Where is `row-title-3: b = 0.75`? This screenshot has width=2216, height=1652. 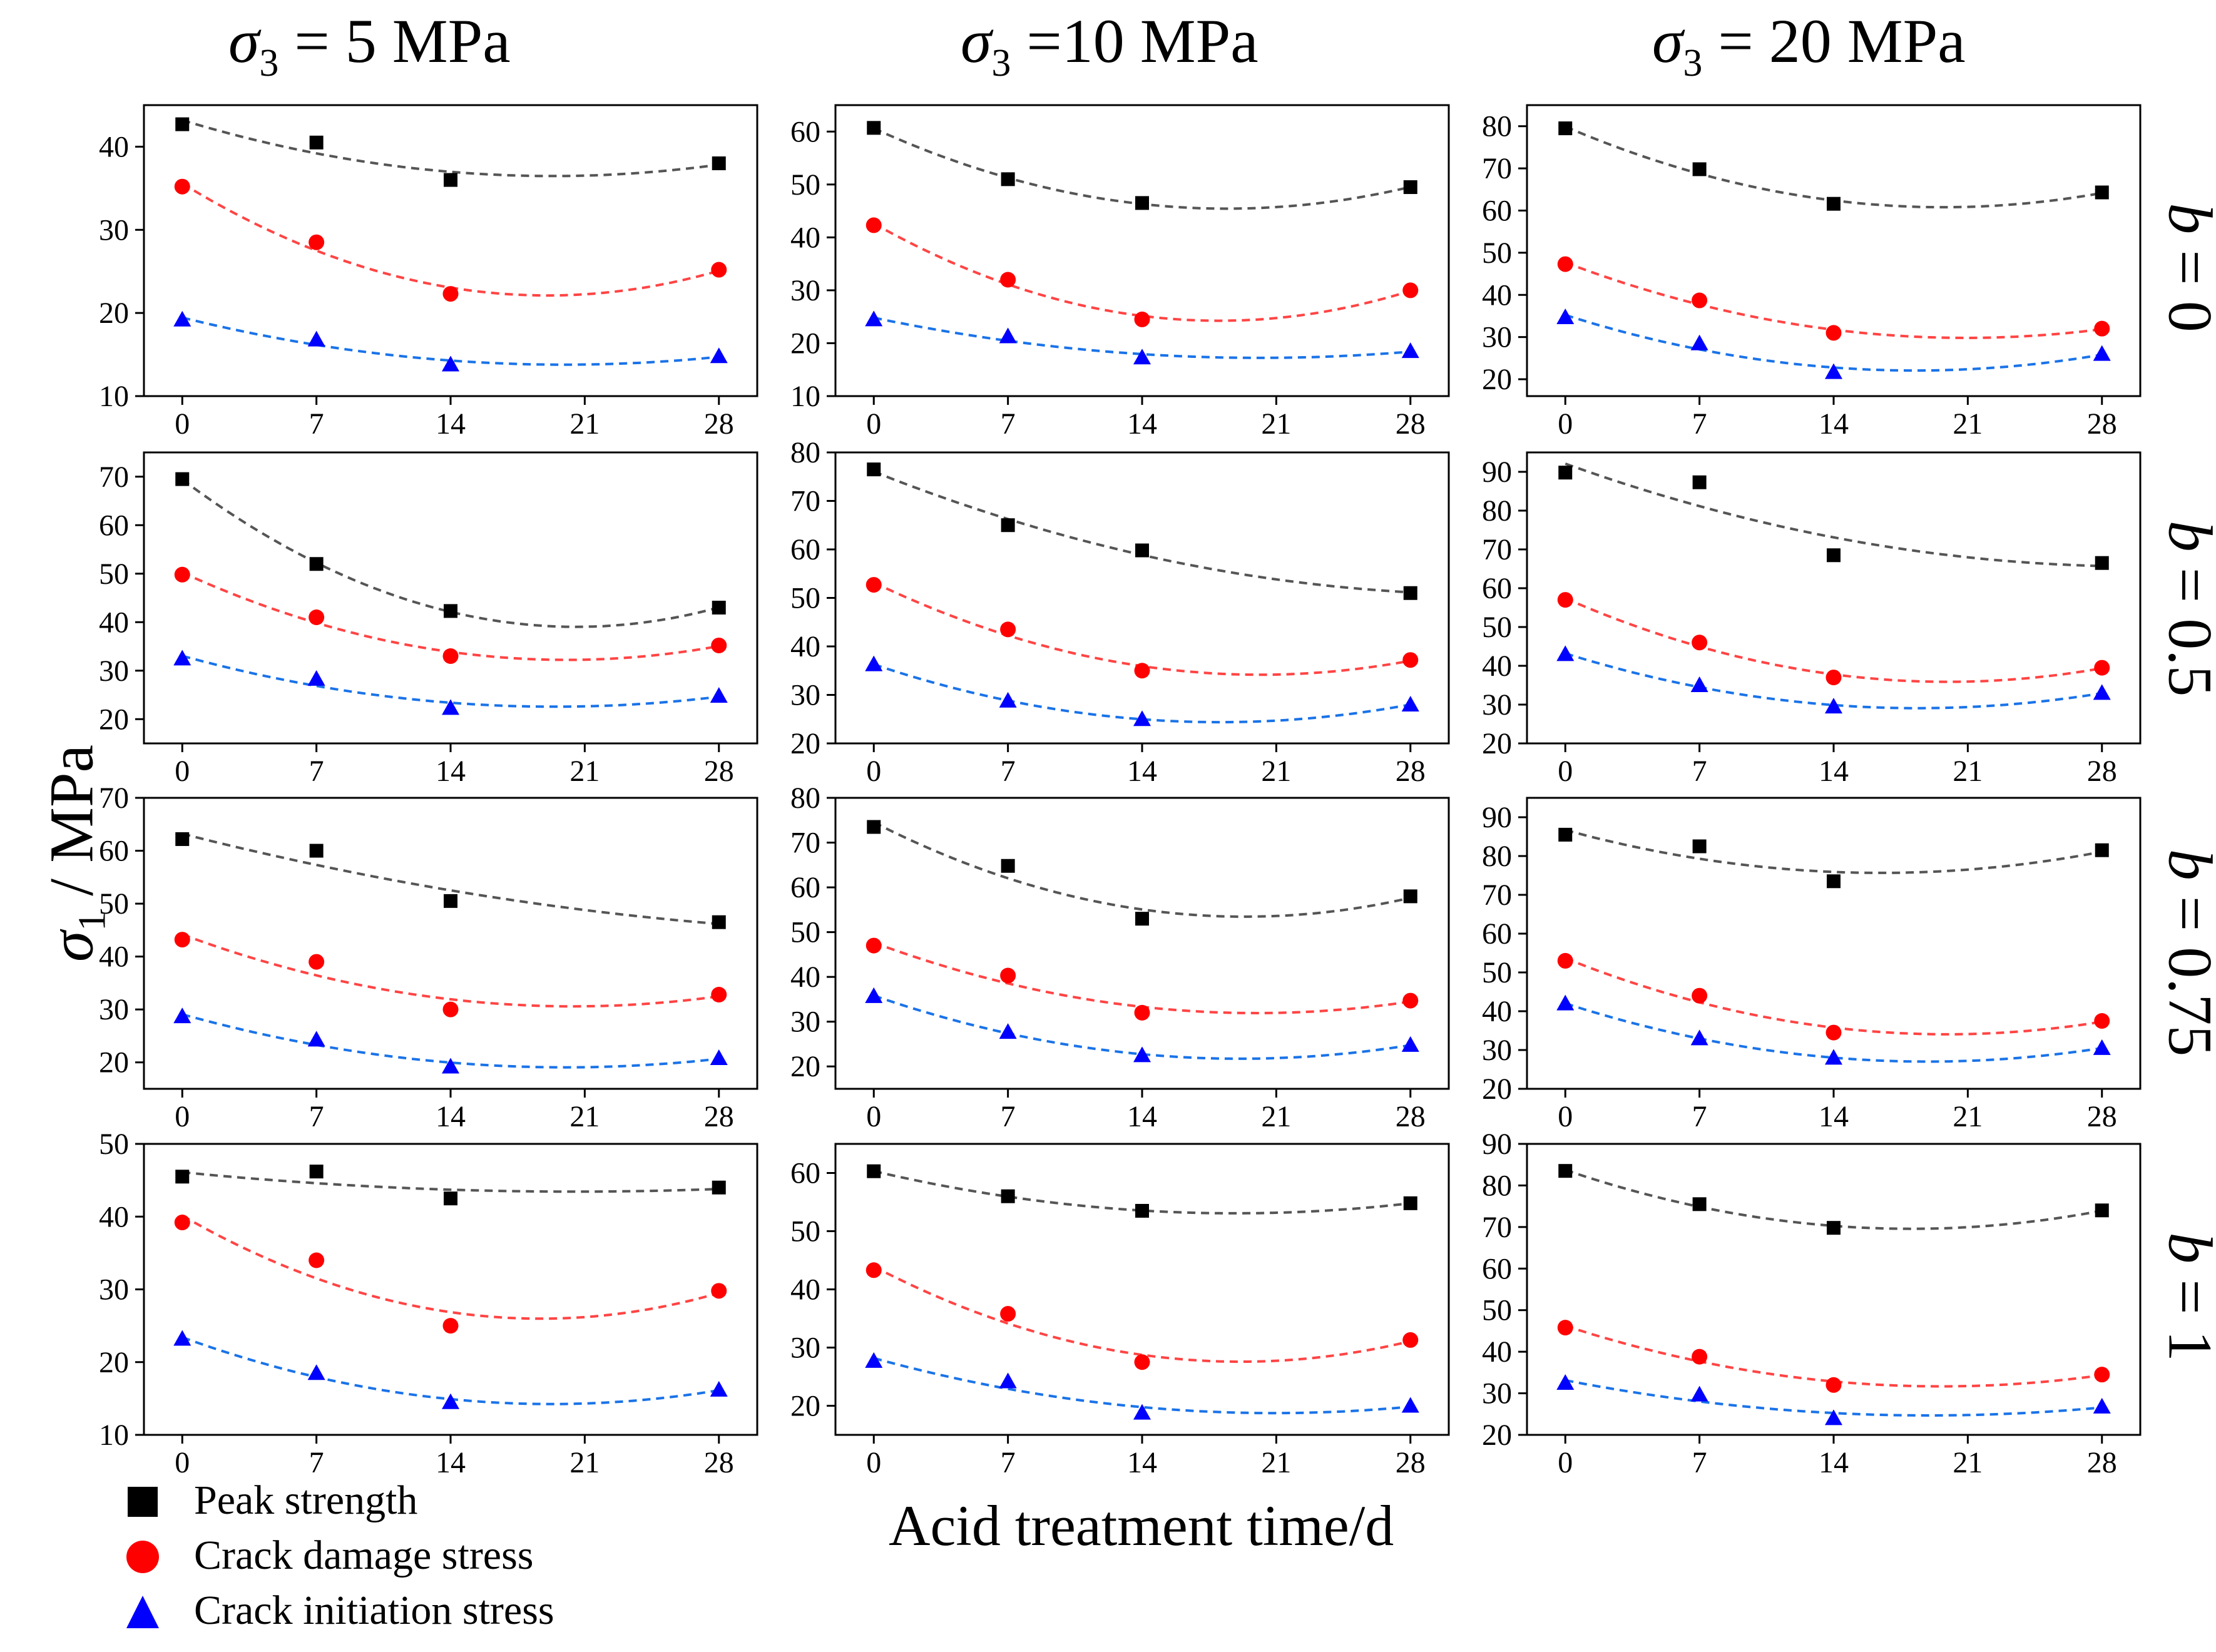
row-title-3: b = 0.75 is located at coordinates (2185, 953).